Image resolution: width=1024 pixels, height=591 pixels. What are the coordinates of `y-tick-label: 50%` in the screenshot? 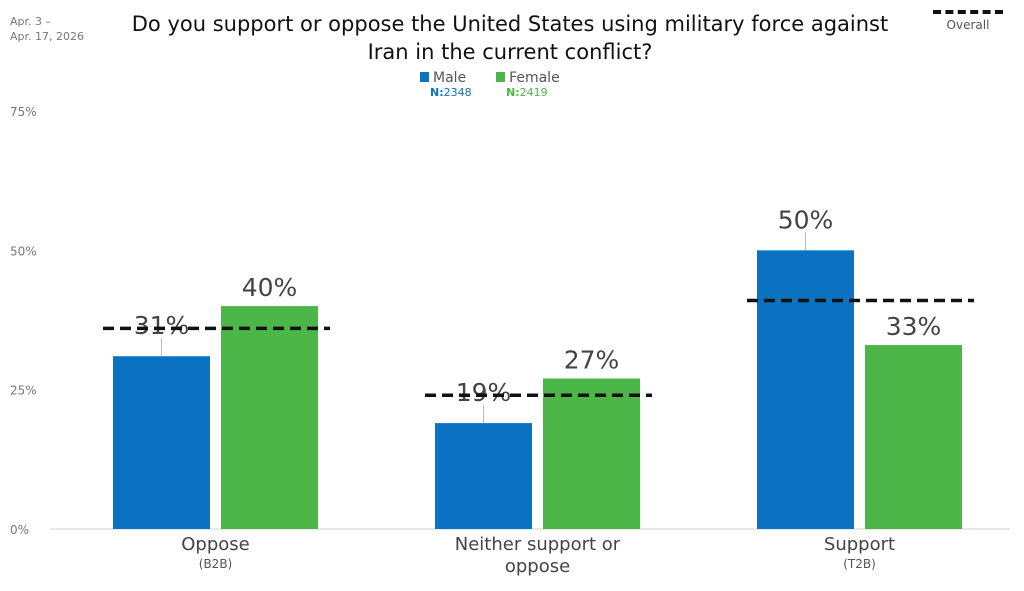 It's located at (23, 251).